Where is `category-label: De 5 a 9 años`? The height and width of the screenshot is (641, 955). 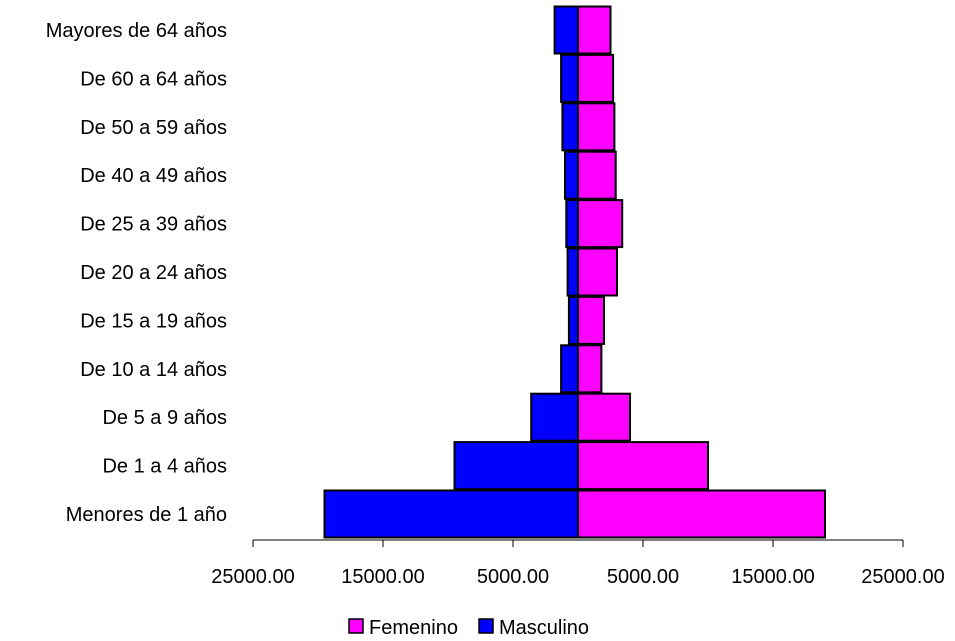 category-label: De 5 a 9 años is located at coordinates (164, 418).